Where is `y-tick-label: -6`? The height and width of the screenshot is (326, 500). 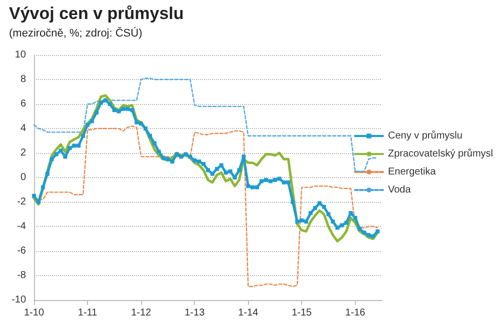
y-tick-label: -6 is located at coordinates (21, 251).